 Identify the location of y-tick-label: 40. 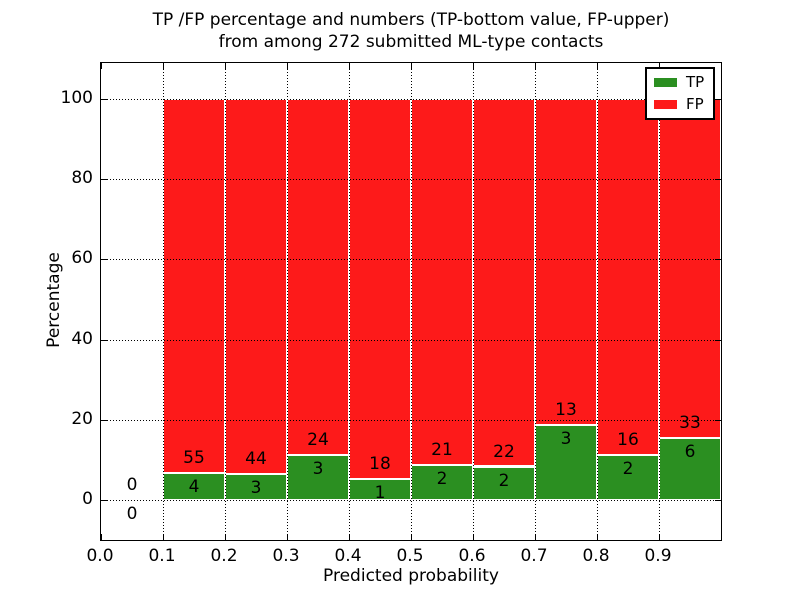
(82, 338).